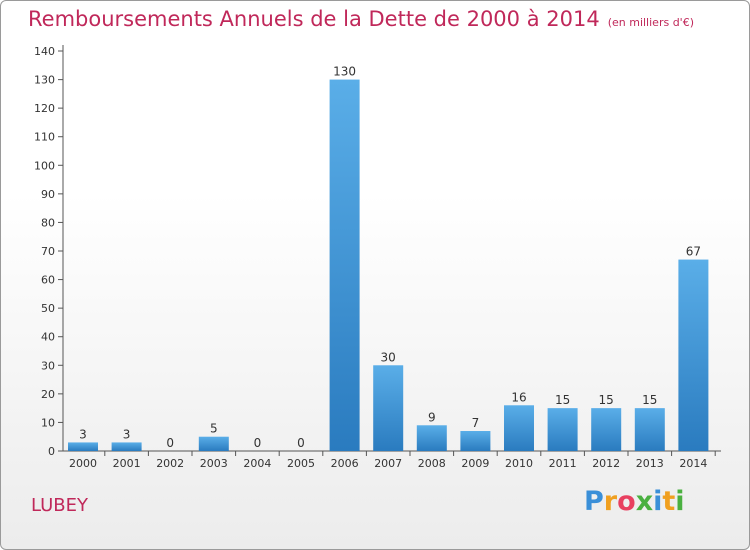 Image resolution: width=750 pixels, height=550 pixels. Describe the element at coordinates (344, 72) in the screenshot. I see `bar-value-label: 130` at that location.